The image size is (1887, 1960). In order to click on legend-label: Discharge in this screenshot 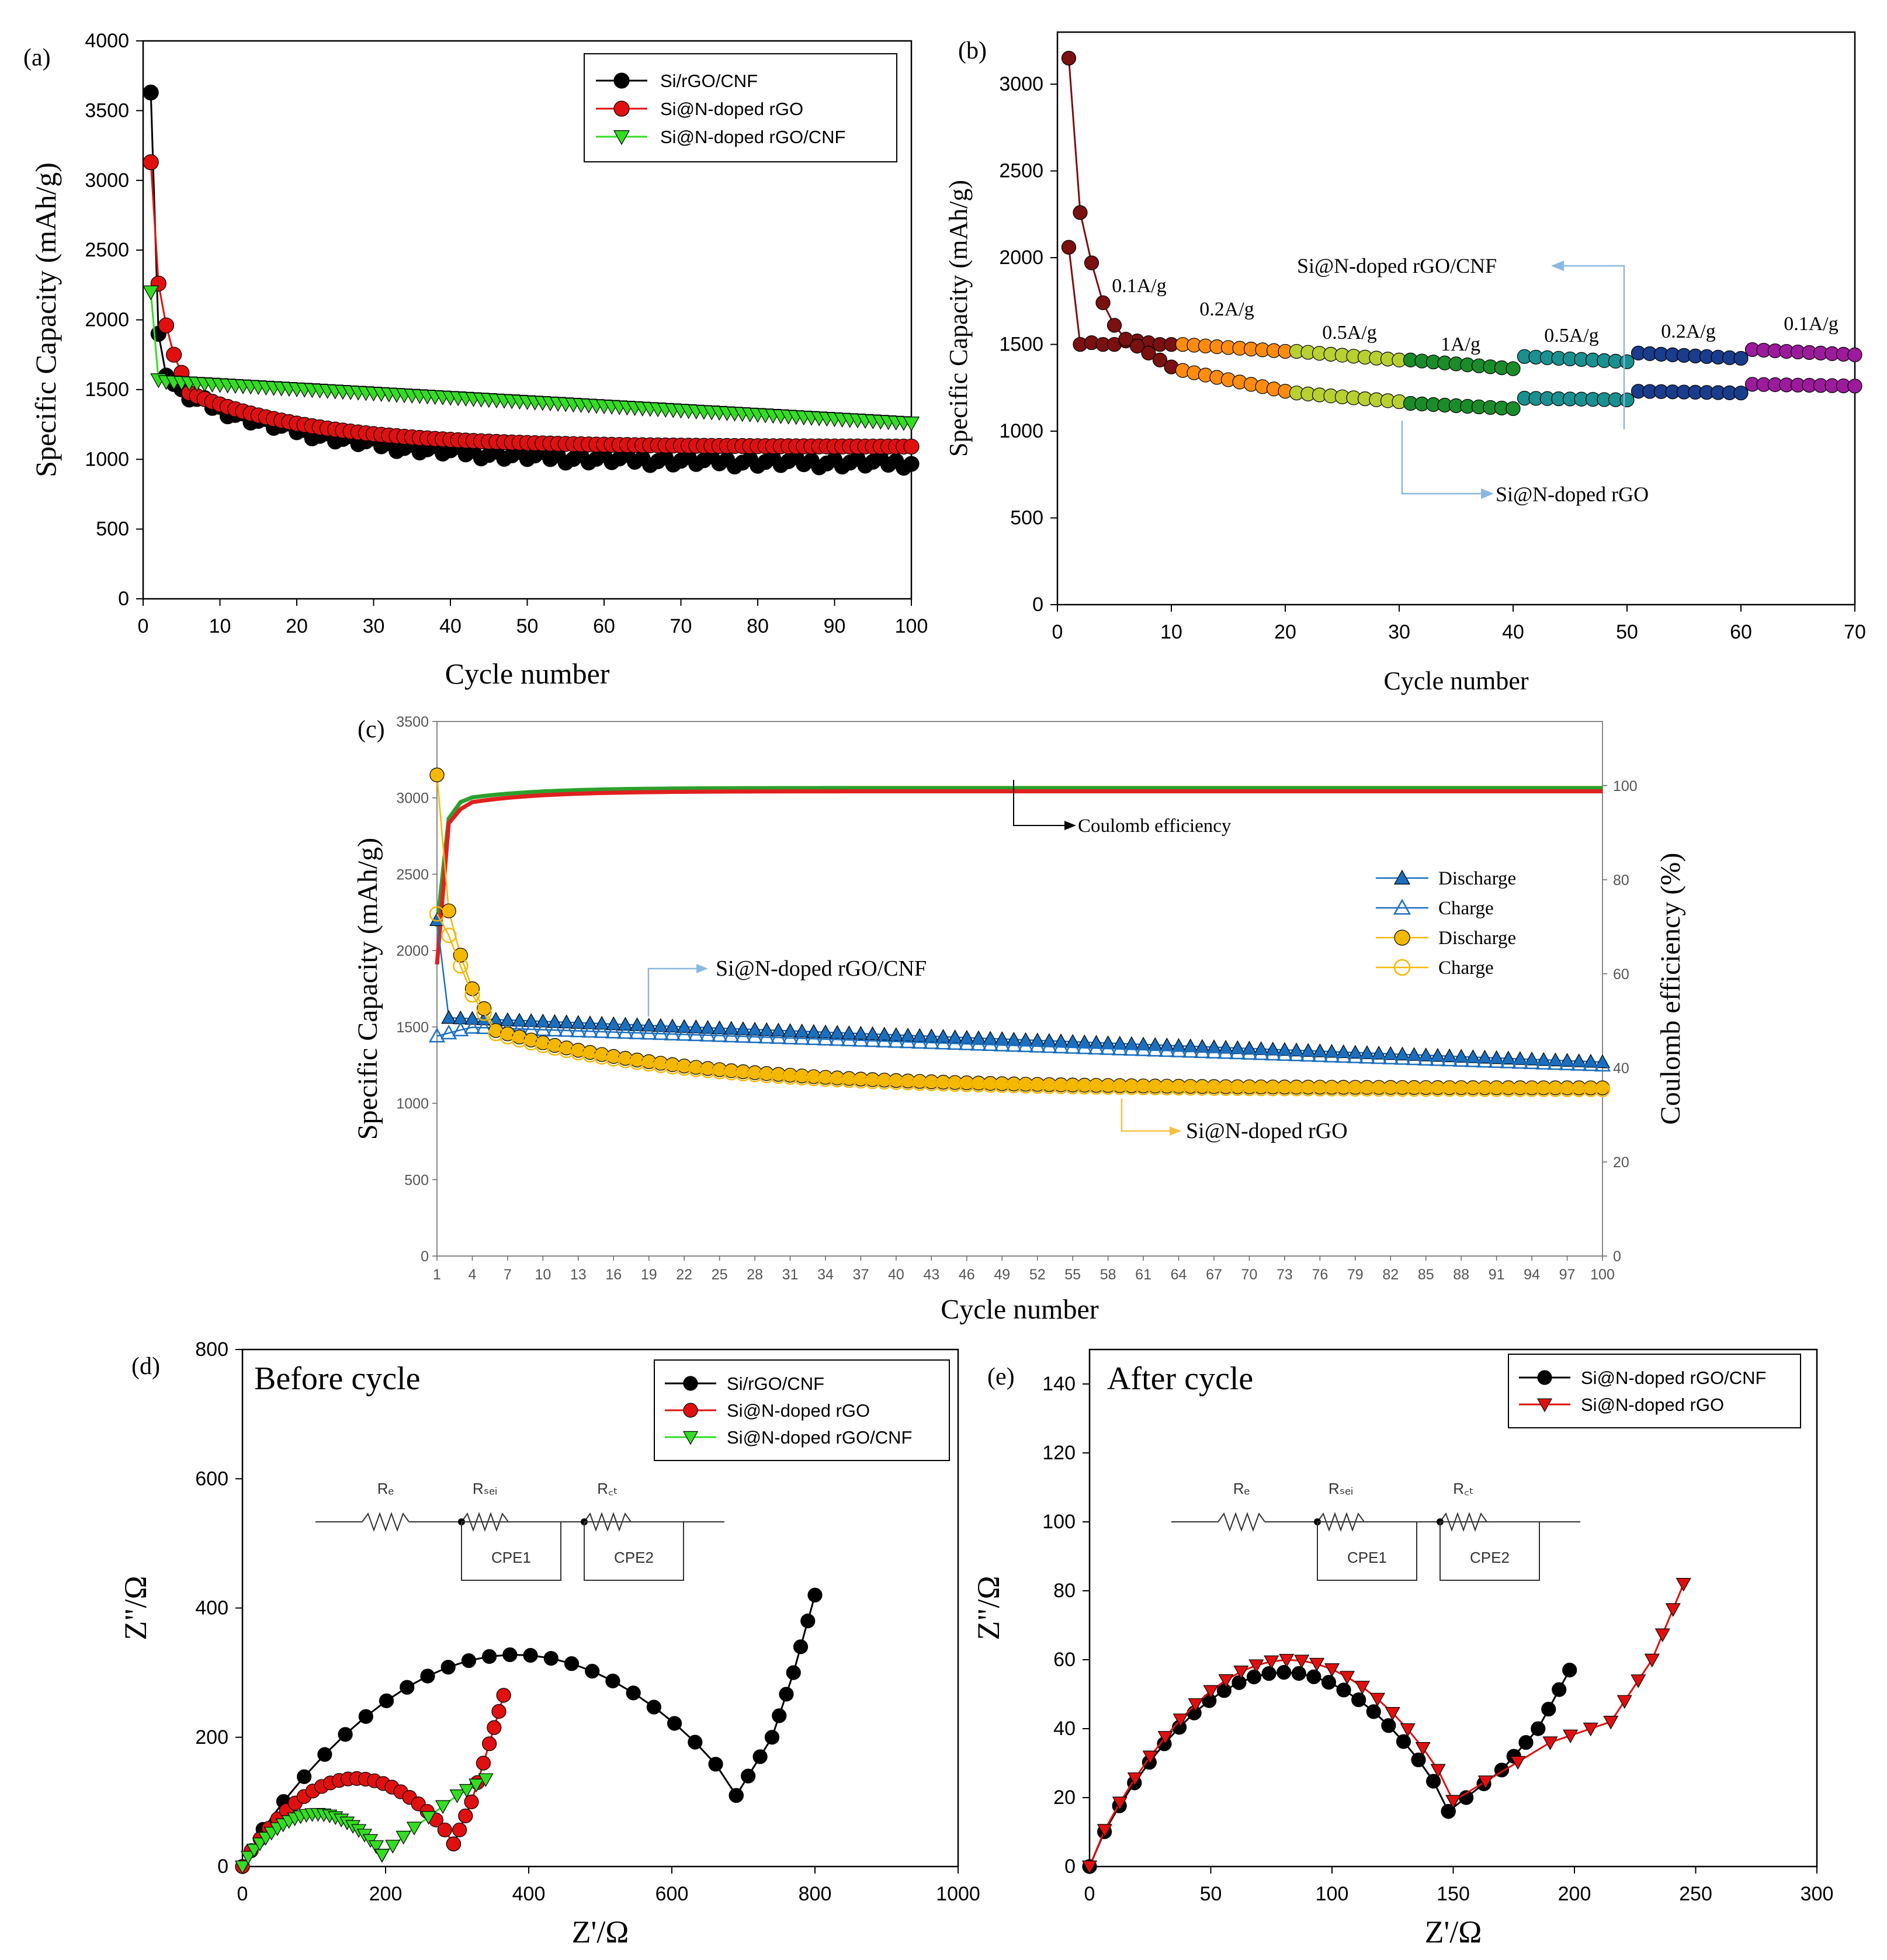, I will do `click(1477, 938)`.